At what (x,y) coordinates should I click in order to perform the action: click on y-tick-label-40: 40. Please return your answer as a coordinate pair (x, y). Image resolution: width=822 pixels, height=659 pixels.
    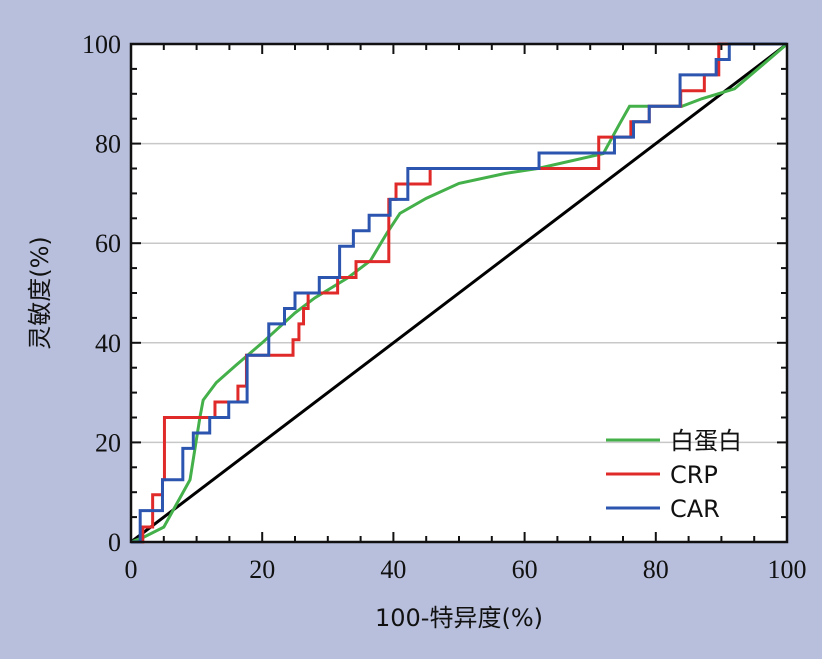
    Looking at the image, I should click on (108, 343).